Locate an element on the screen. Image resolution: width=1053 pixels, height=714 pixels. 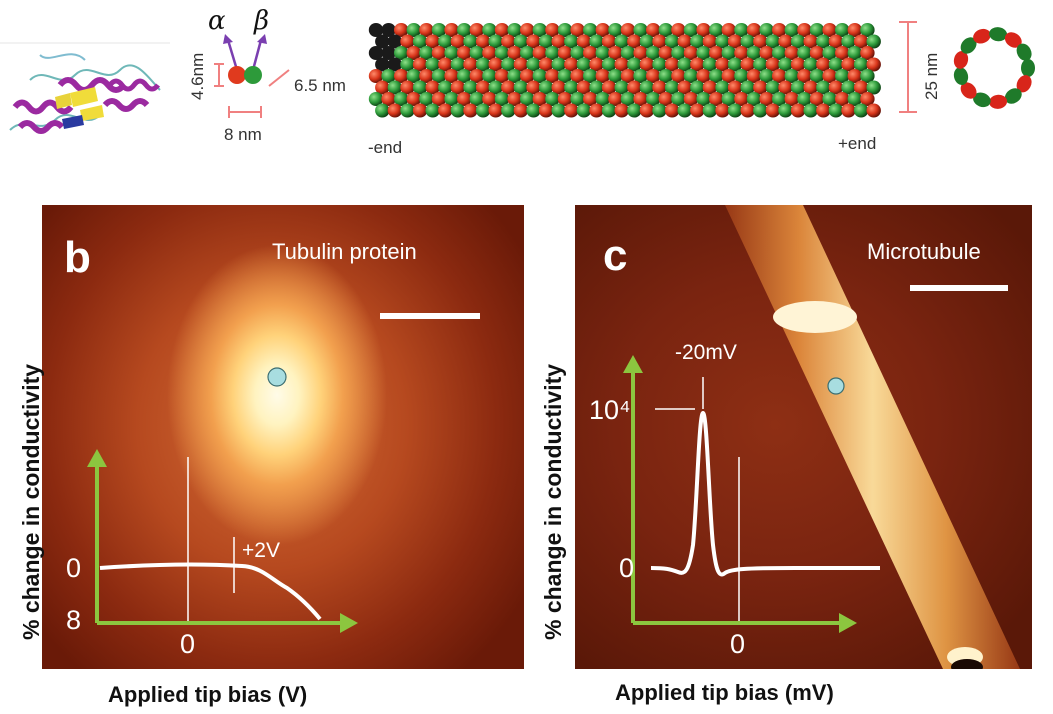
panel-b-x-tick-0: 0 is located at coordinates (188, 644).